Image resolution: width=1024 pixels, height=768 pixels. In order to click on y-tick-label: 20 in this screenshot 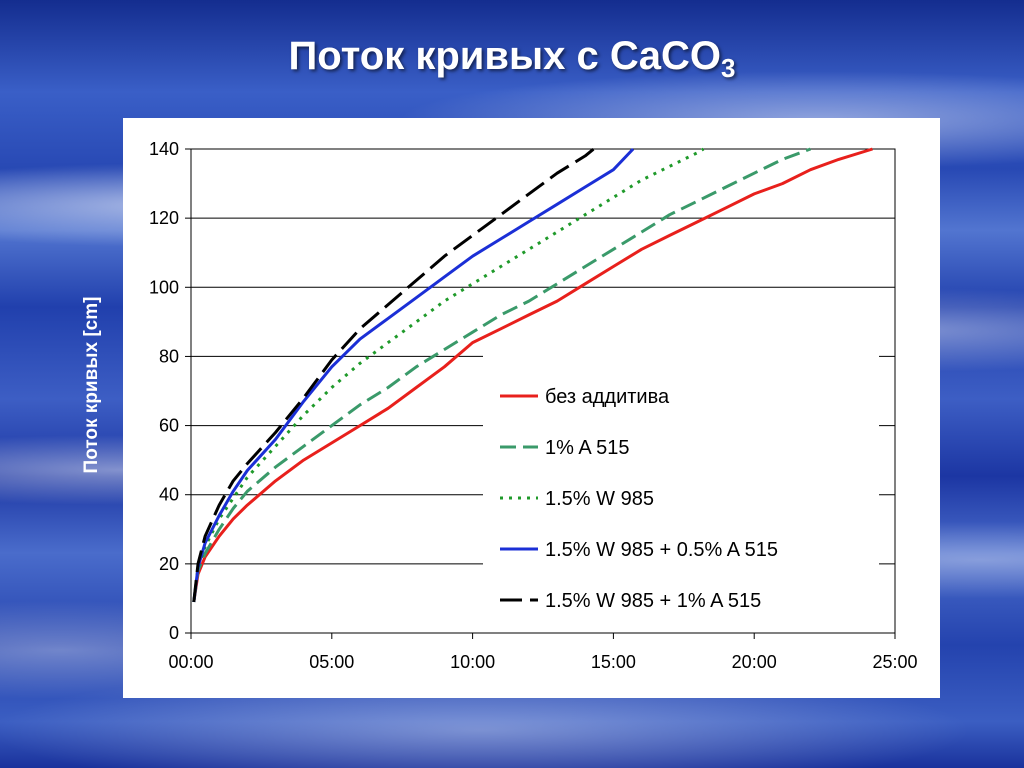, I will do `click(169, 564)`.